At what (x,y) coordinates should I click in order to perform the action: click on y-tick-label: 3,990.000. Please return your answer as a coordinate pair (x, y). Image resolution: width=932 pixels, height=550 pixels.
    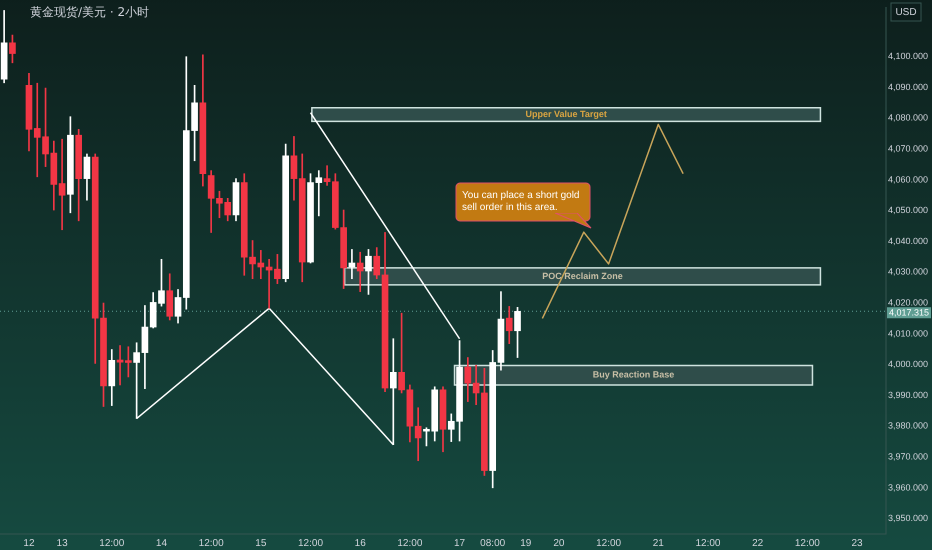
    Looking at the image, I should click on (908, 395).